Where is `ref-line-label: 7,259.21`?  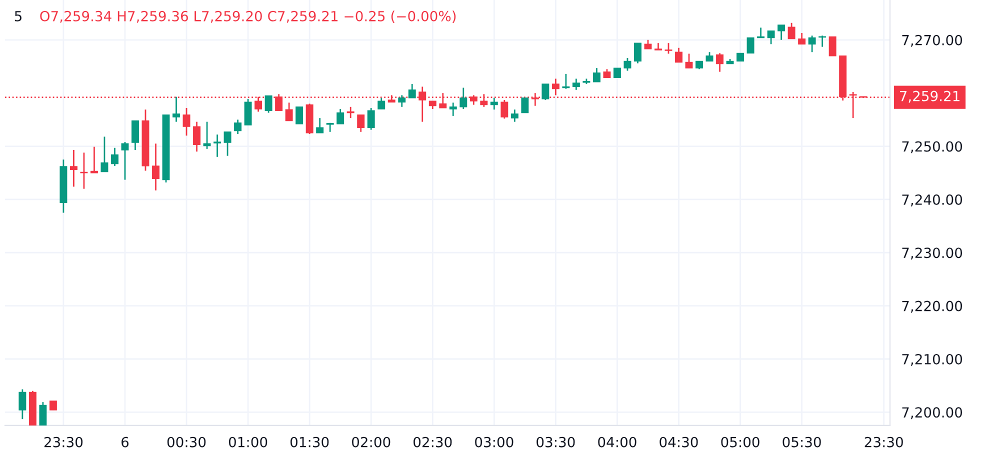 ref-line-label: 7,259.21 is located at coordinates (930, 96).